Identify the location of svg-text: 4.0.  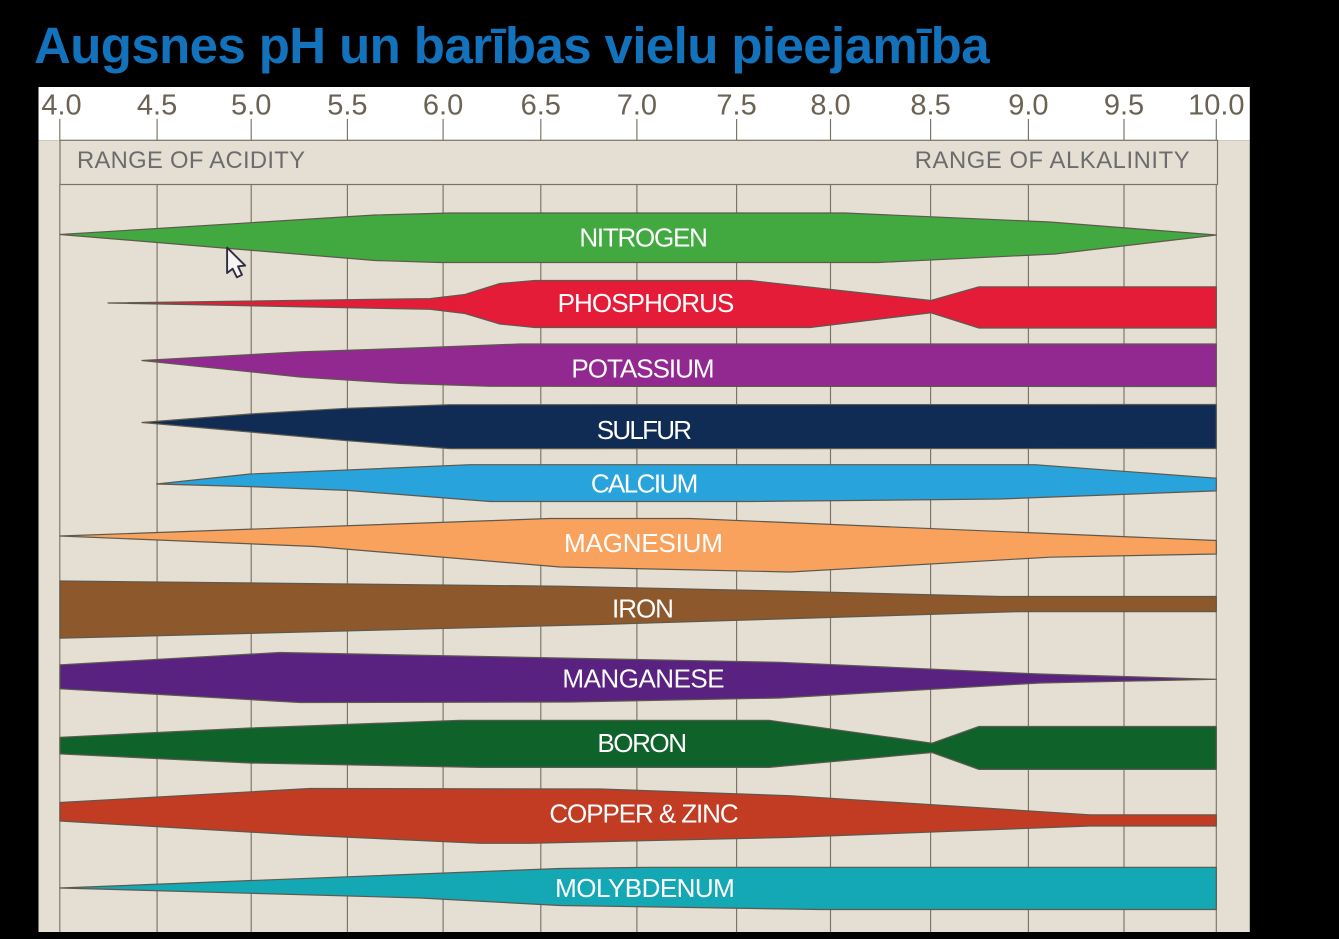
(61, 106).